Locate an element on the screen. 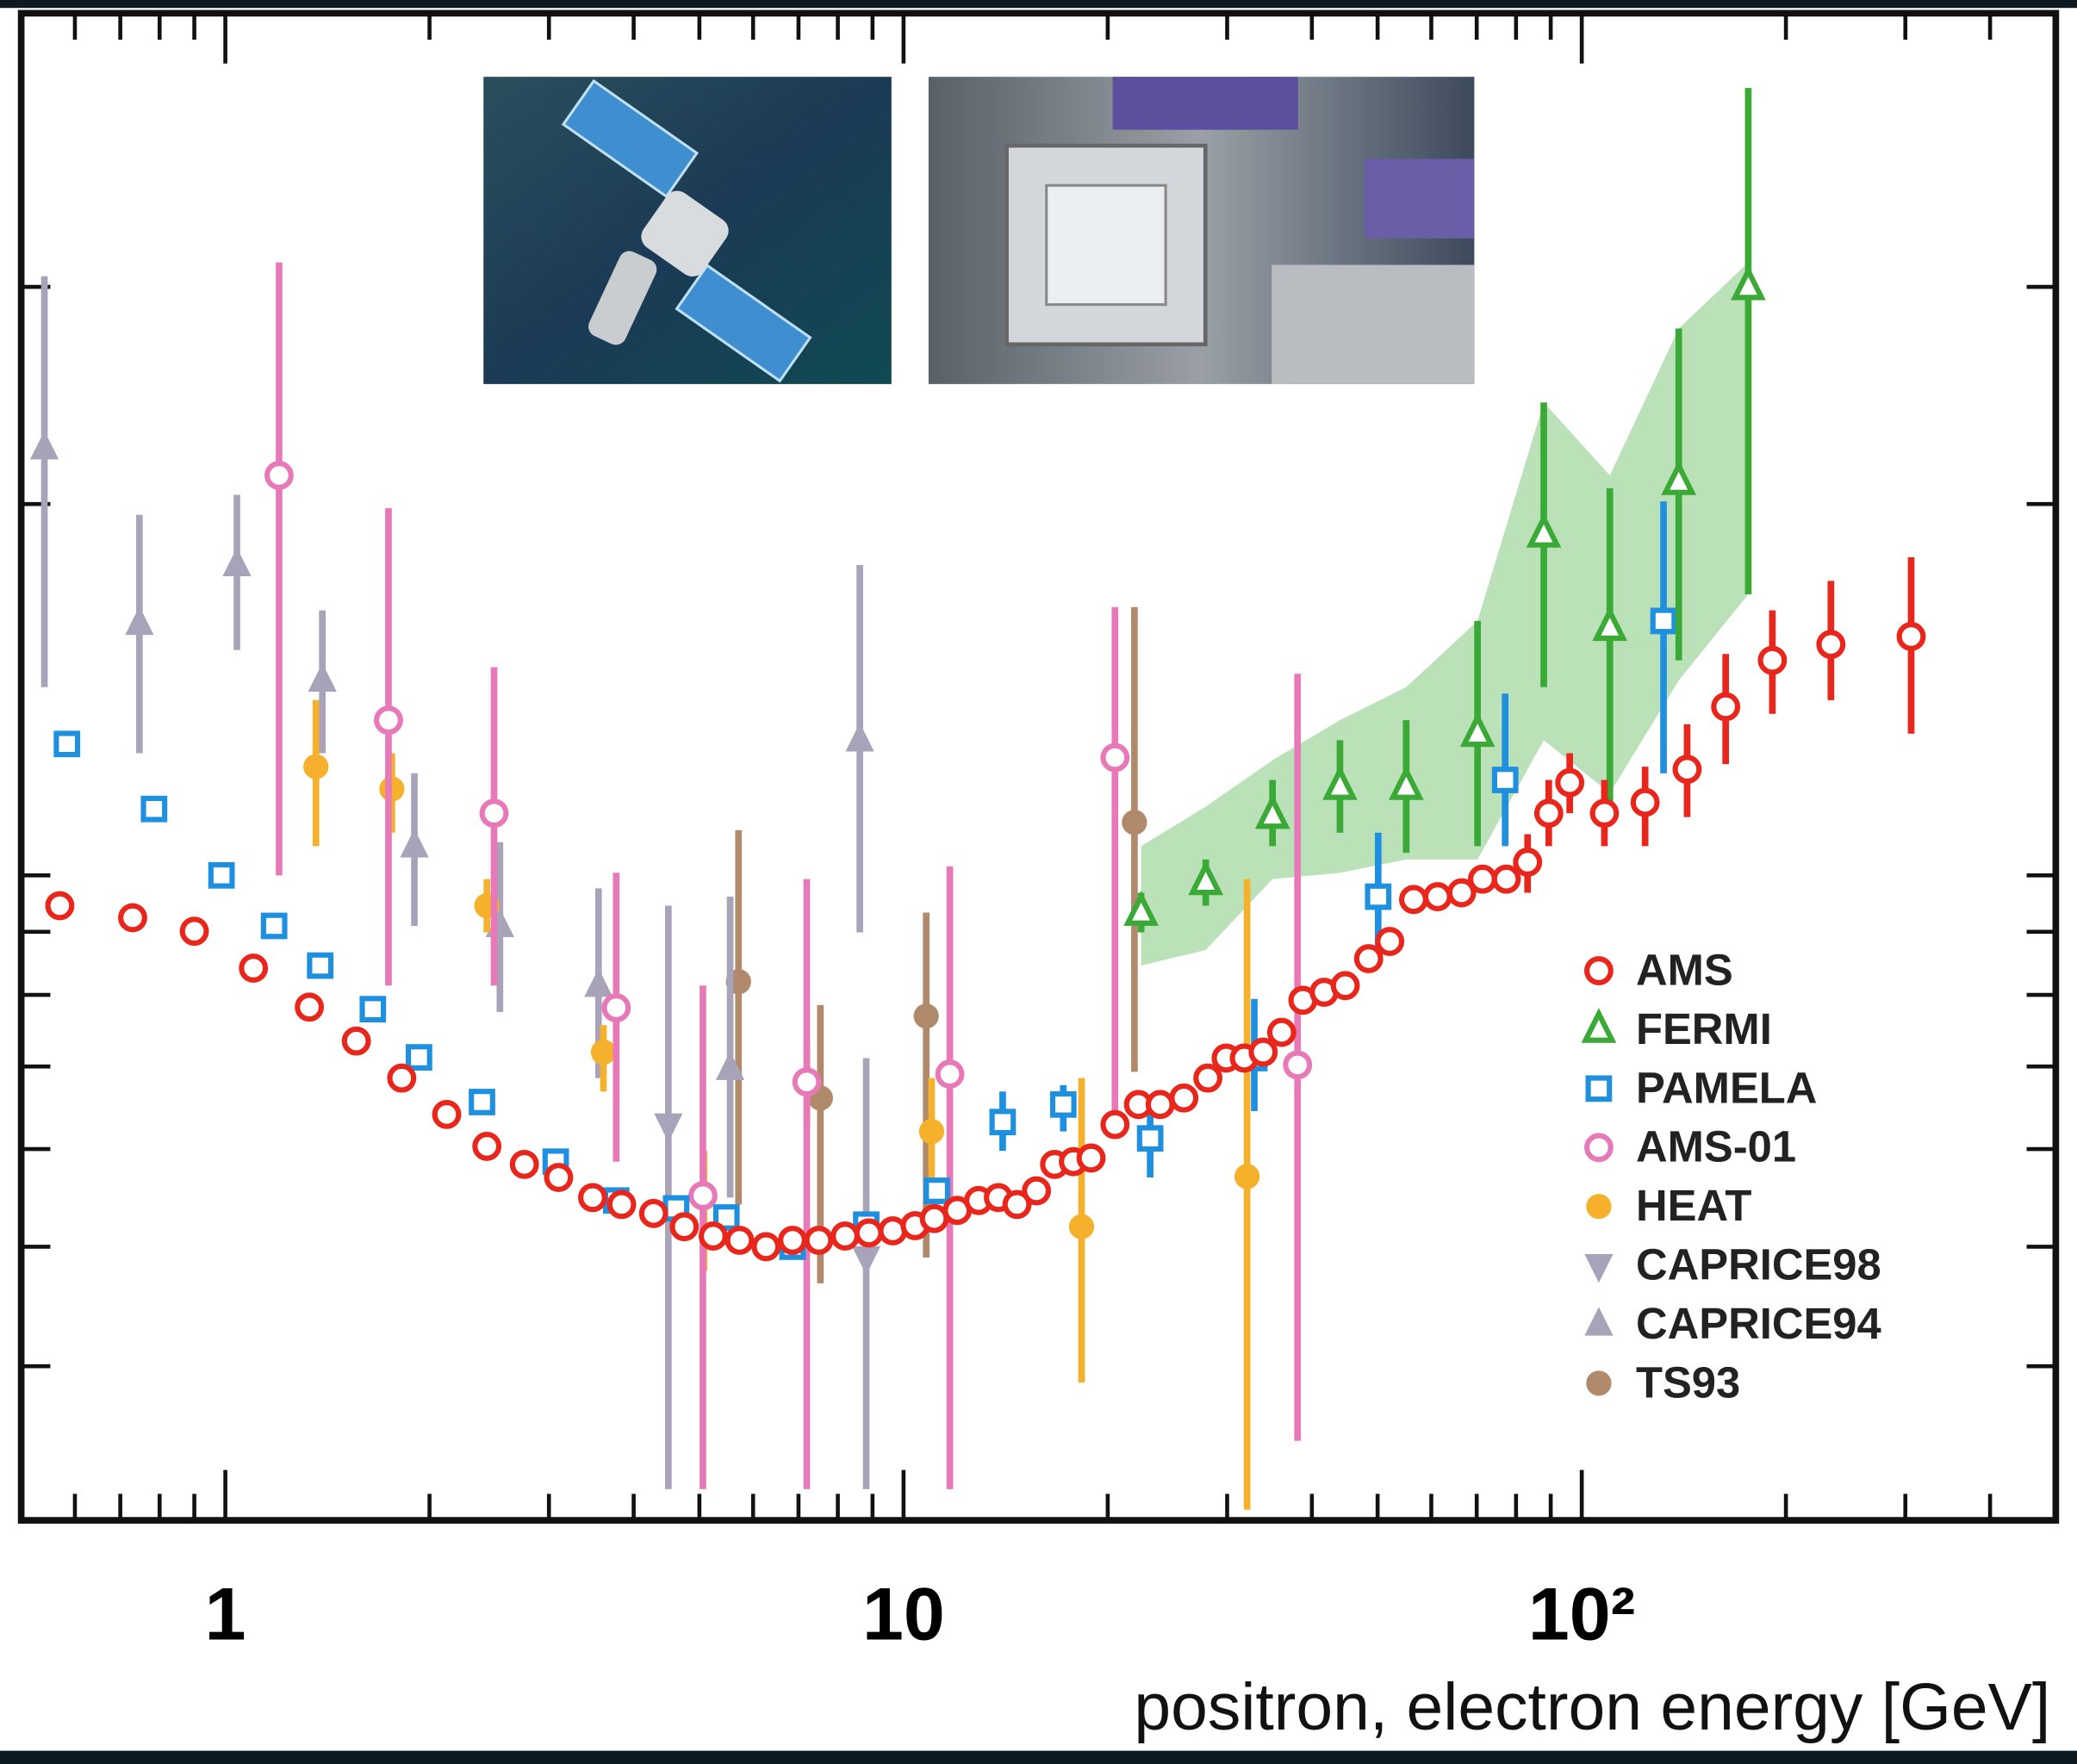  legend-label: CAPRICE94 is located at coordinates (1758, 1323).